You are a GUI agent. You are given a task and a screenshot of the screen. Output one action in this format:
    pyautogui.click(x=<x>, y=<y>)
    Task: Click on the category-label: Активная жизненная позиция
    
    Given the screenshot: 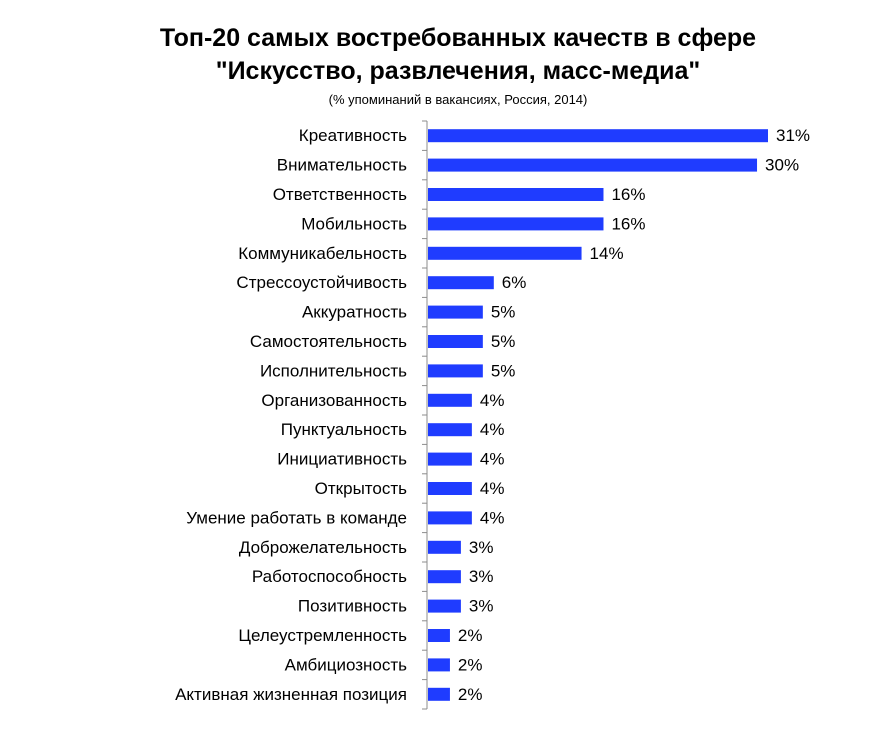 What is the action you would take?
    pyautogui.click(x=291, y=694)
    